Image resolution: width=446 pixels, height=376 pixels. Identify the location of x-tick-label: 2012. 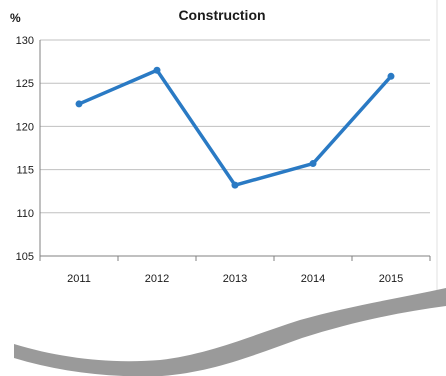
(157, 279).